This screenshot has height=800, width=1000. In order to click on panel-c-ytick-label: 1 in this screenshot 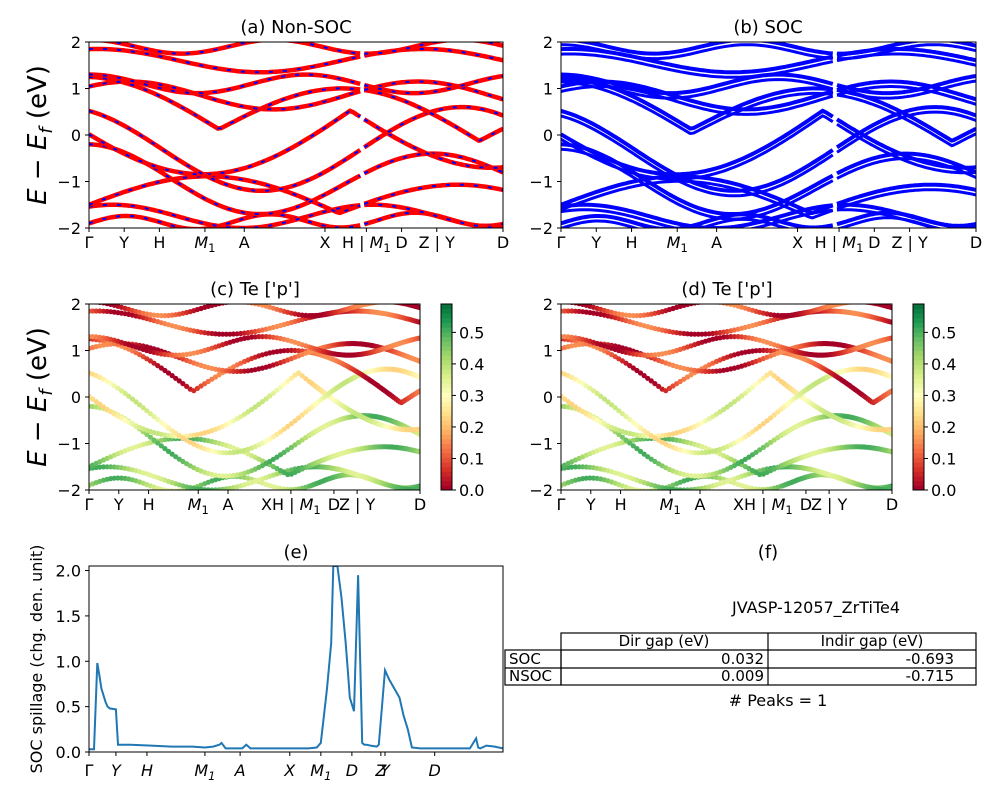, I will do `click(76, 351)`.